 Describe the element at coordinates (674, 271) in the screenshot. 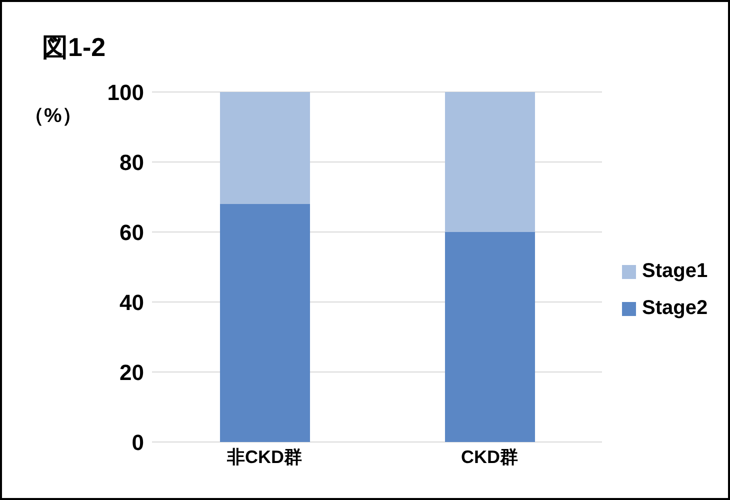

I see `legend-label: Stage1` at that location.